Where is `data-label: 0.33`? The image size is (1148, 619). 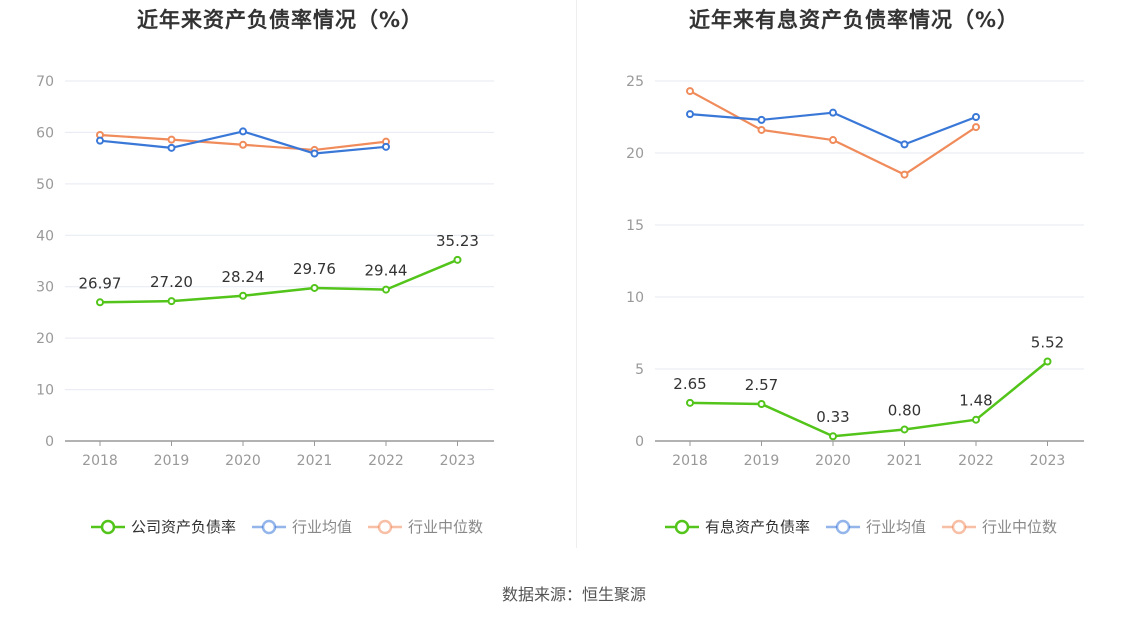 data-label: 0.33 is located at coordinates (832, 417).